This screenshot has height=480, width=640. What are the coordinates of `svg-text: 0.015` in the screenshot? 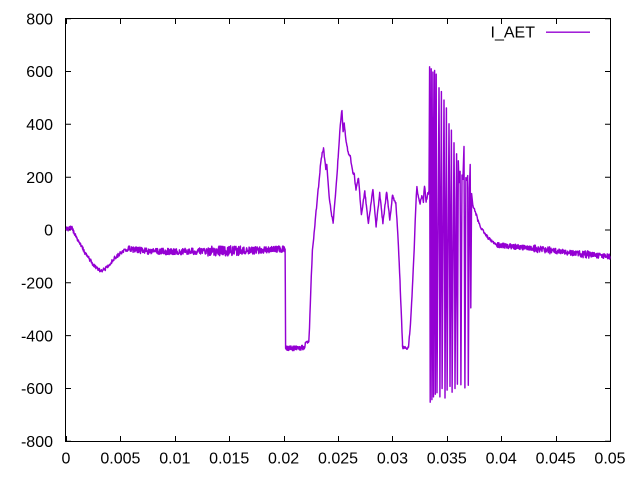 It's located at (229, 459).